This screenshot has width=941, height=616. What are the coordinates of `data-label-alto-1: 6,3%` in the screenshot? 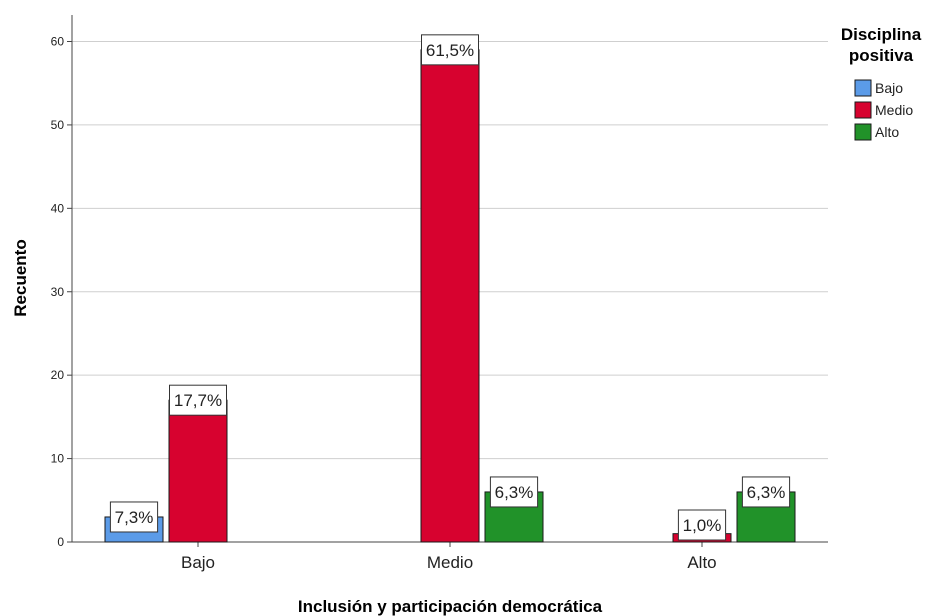 It's located at (514, 492).